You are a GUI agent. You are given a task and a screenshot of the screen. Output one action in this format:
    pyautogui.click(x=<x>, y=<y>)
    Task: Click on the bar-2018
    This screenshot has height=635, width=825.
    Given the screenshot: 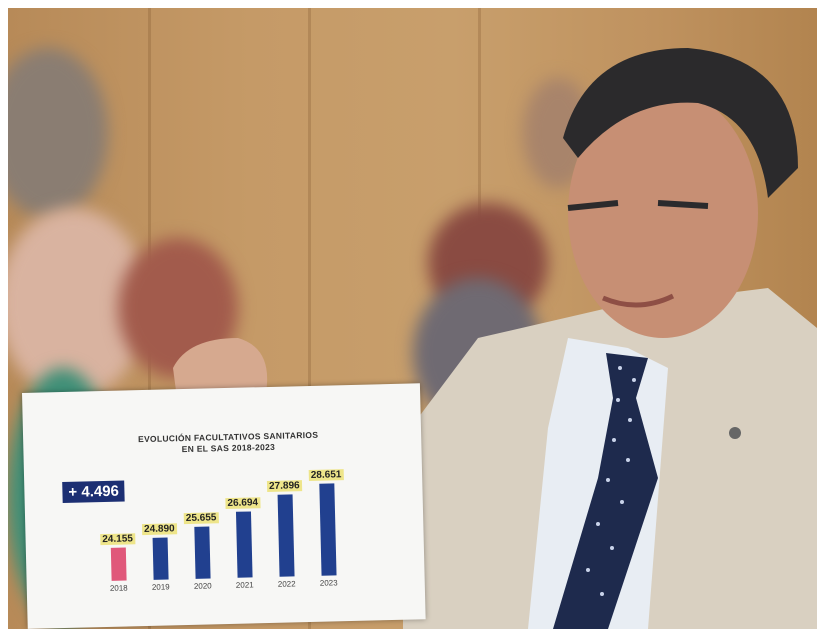 What is the action you would take?
    pyautogui.click(x=118, y=564)
    